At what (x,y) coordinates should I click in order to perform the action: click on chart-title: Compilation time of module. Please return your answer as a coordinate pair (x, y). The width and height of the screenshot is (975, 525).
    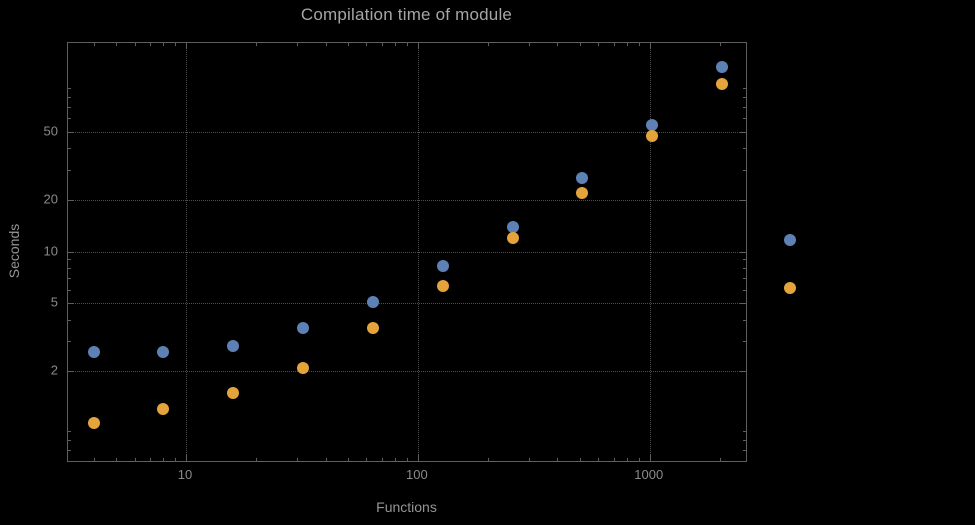
    Looking at the image, I should click on (406, 14).